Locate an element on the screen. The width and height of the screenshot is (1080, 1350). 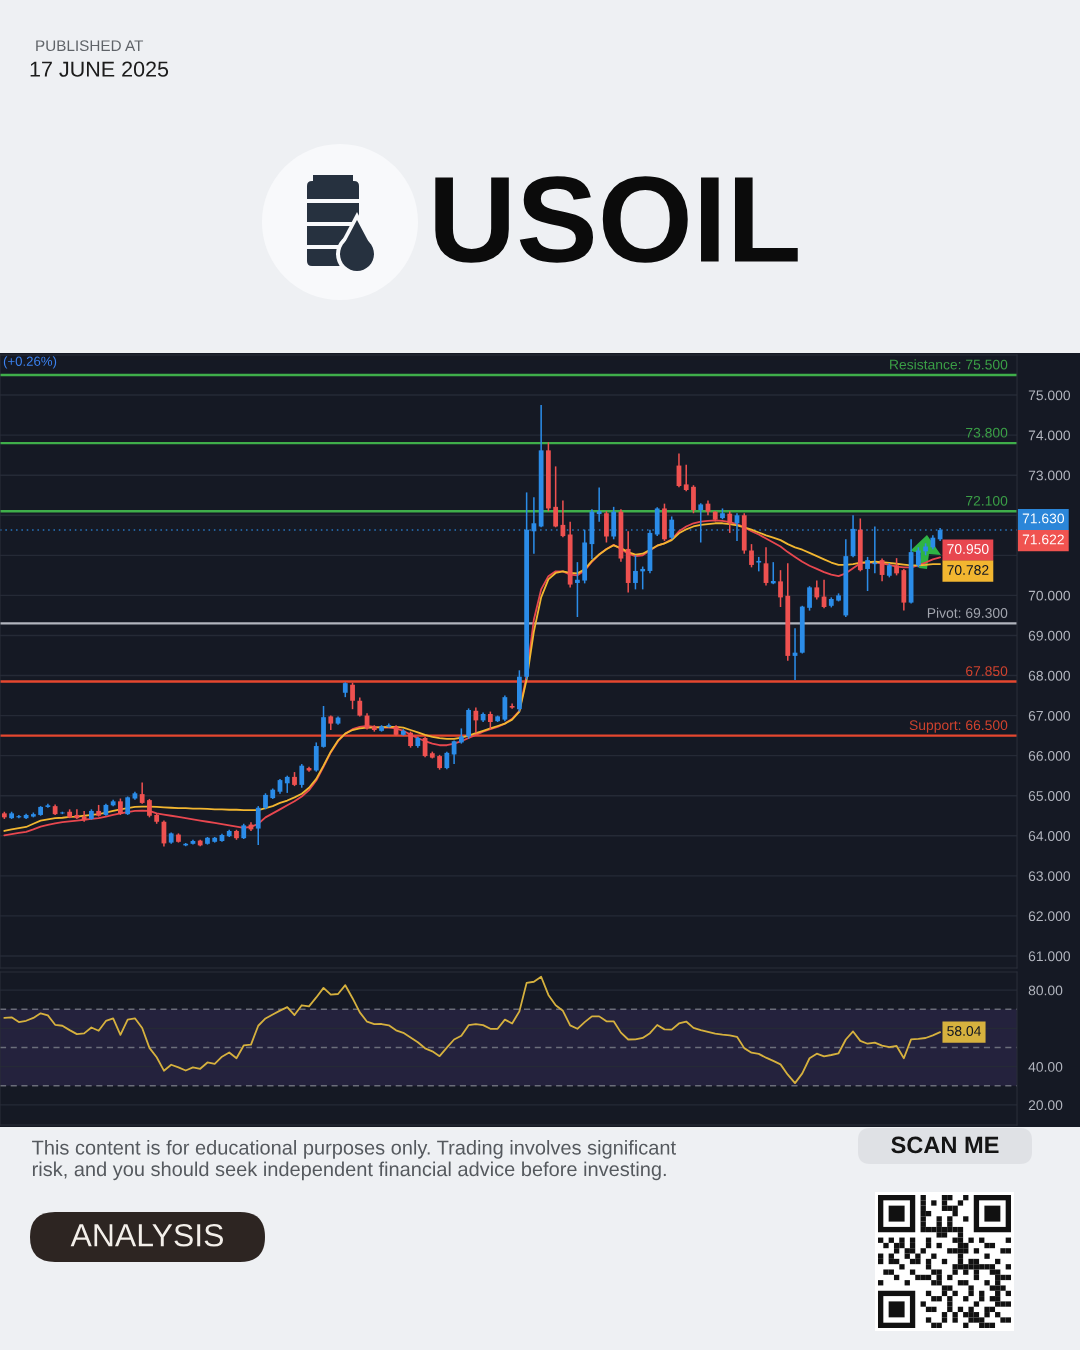
y-tick-label: 20.00 is located at coordinates (1045, 1105).